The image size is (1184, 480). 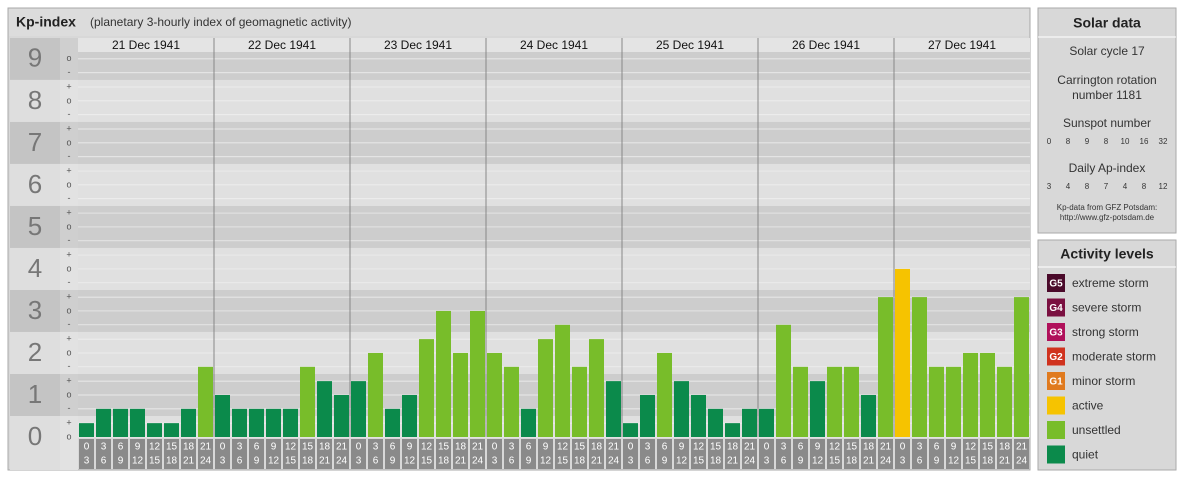 What do you see at coordinates (35, 394) in the screenshot?
I see `y-tick-label: 1` at bounding box center [35, 394].